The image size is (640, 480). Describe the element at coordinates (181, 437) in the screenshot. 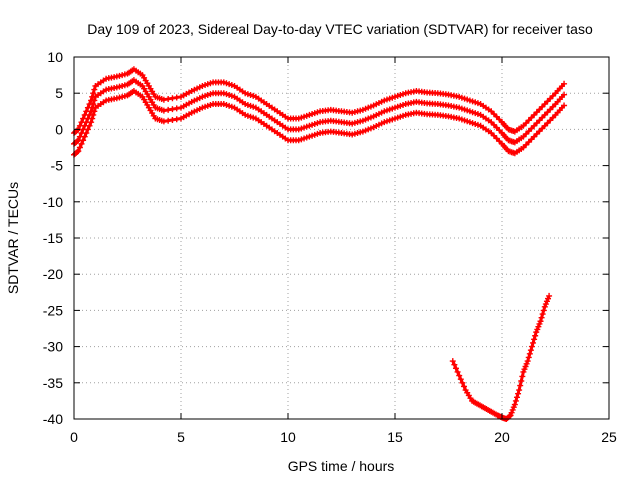

I see `x-tick-label: 5` at that location.